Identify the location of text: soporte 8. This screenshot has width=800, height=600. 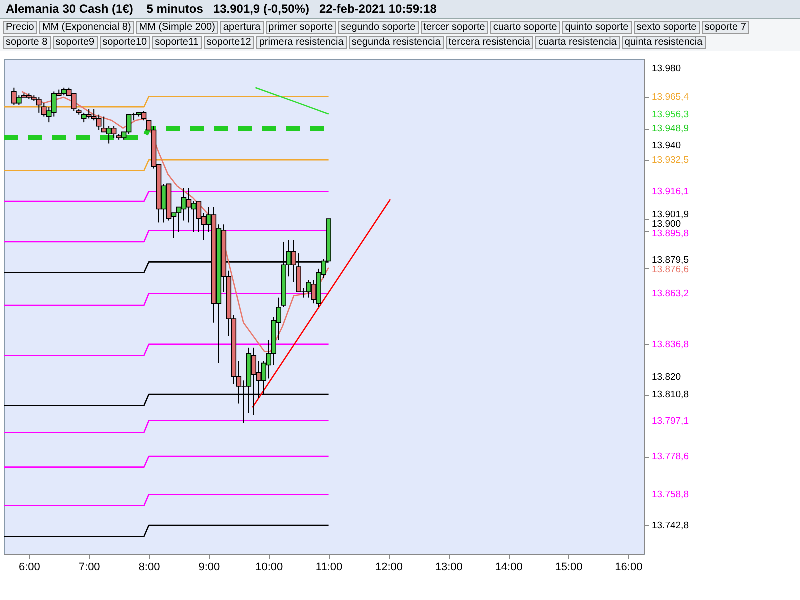
(27, 42).